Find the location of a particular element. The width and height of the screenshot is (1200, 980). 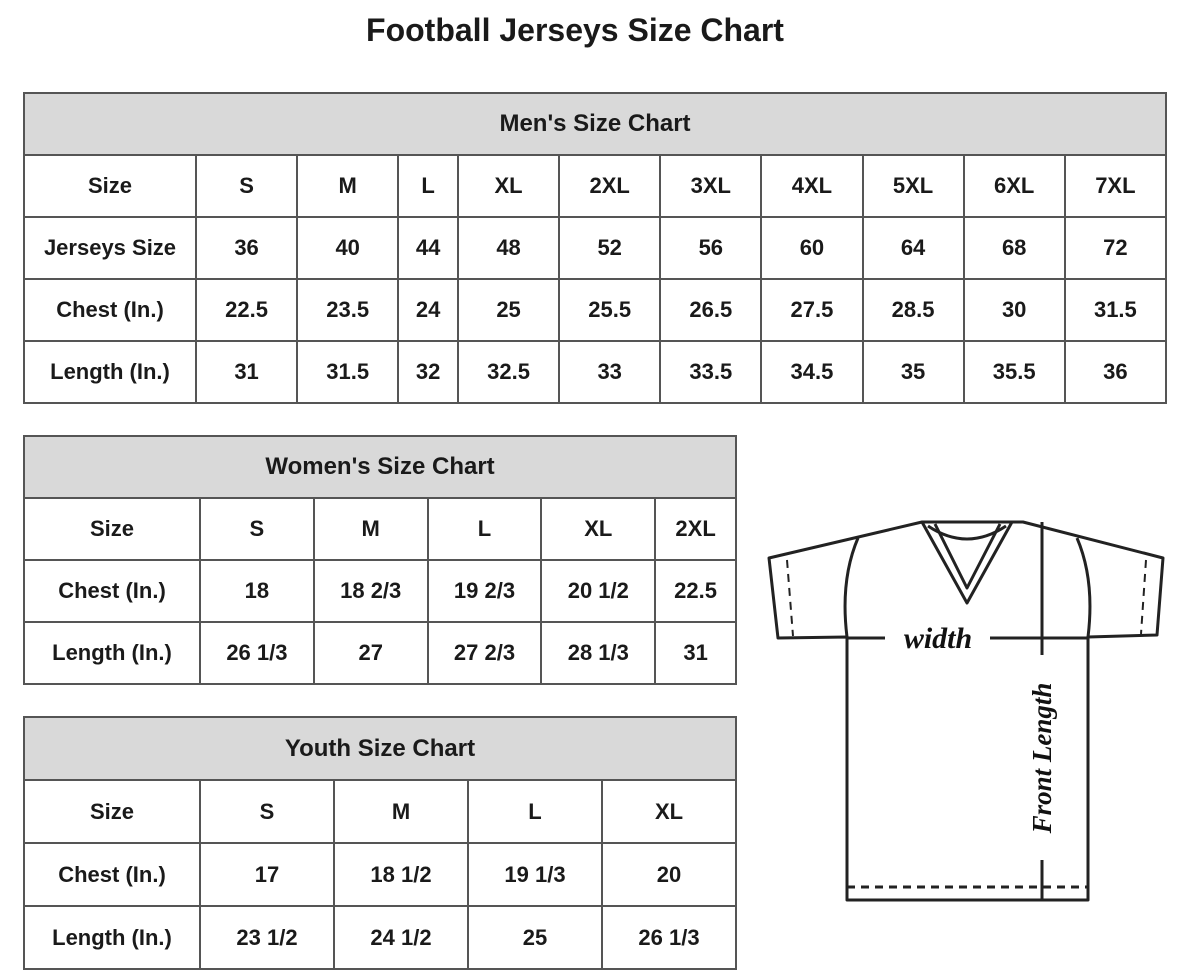

table-cell: 64 is located at coordinates (913, 248).